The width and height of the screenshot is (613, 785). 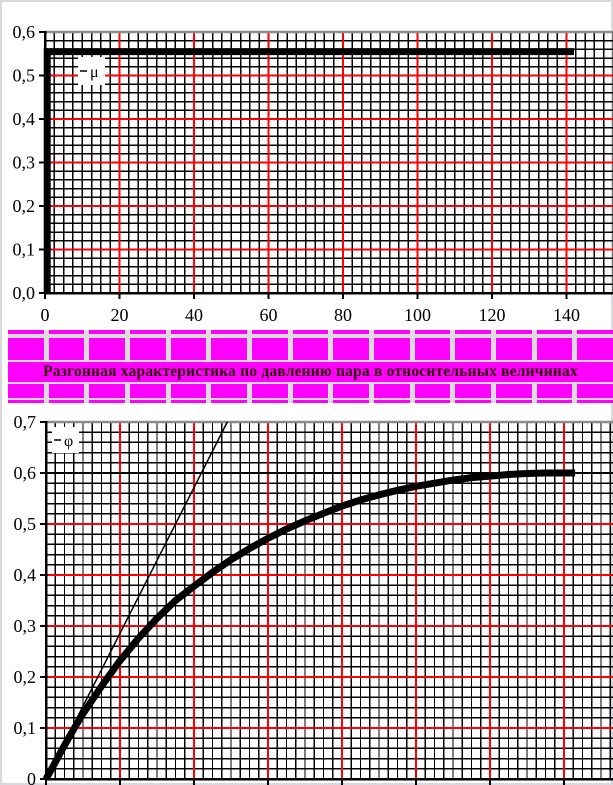 I want to click on svg-text: 0,0, so click(x=24, y=293).